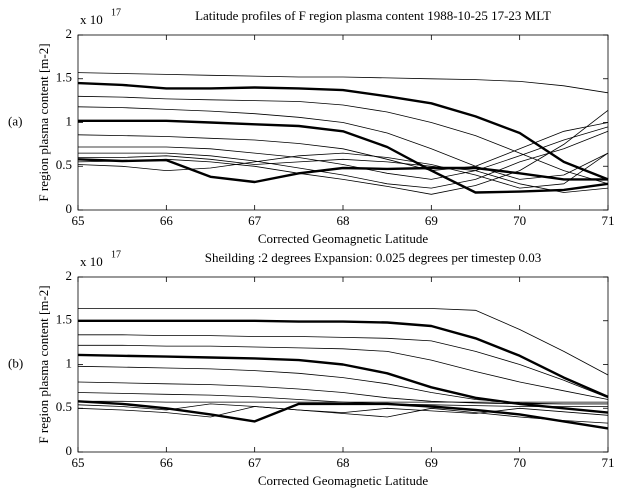 Image resolution: width=625 pixels, height=491 pixels. I want to click on panel-label: (b), so click(15, 362).